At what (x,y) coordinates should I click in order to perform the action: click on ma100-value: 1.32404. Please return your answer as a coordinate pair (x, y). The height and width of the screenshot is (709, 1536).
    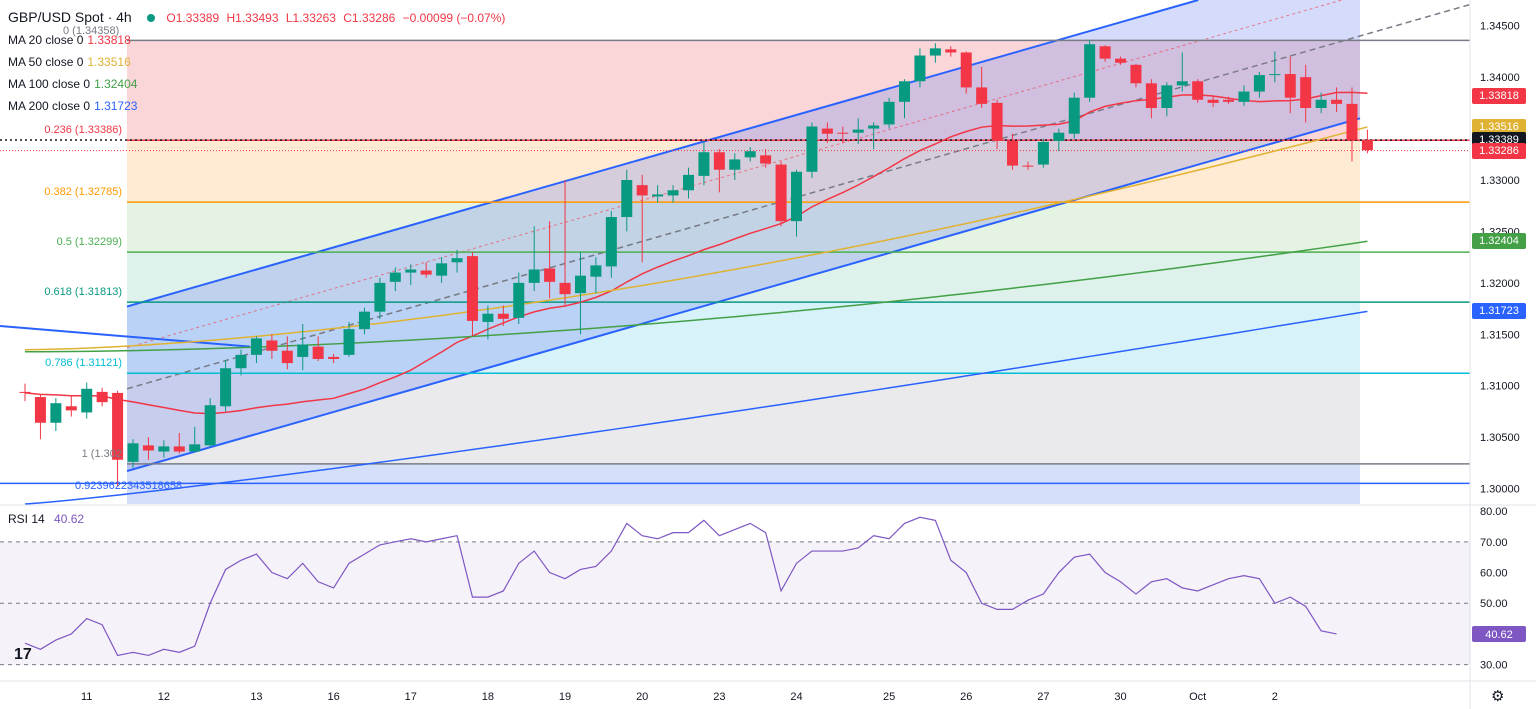
    Looking at the image, I should click on (116, 84).